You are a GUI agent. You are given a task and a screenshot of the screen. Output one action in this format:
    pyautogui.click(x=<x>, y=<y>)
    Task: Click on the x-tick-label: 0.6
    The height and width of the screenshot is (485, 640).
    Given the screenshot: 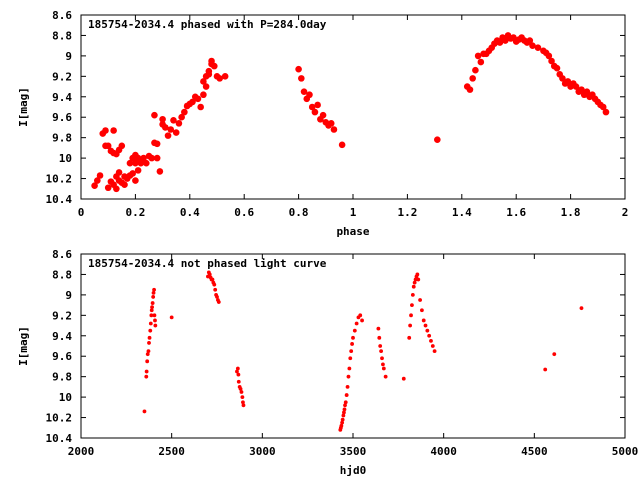 What is the action you would take?
    pyautogui.click(x=244, y=212)
    